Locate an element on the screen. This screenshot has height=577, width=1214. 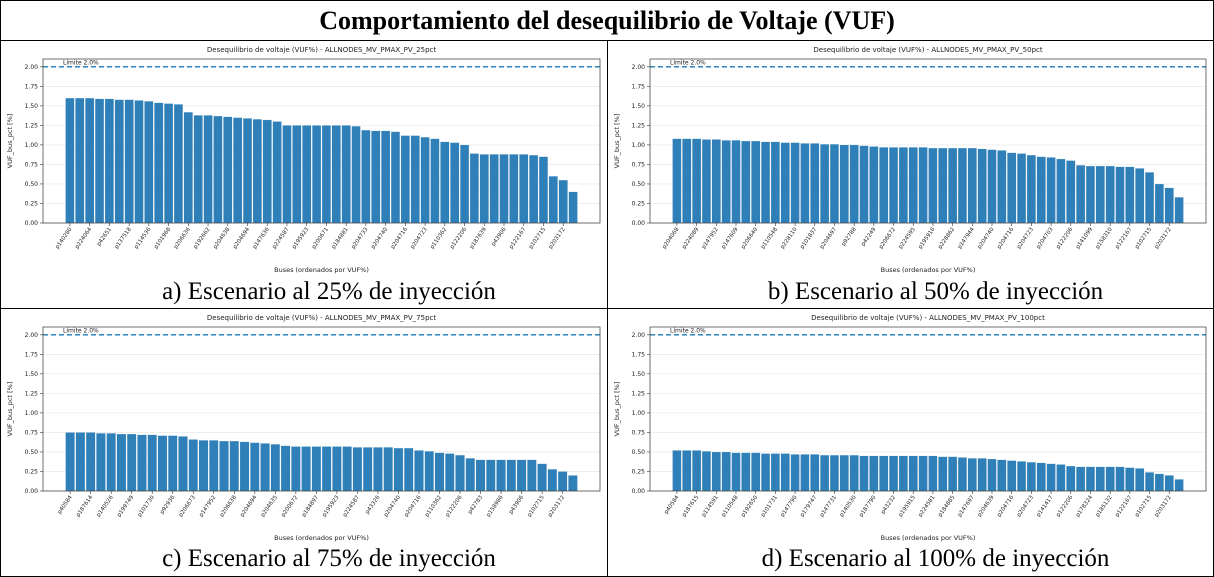
x-tick-label: p206640 is located at coordinates (749, 238).